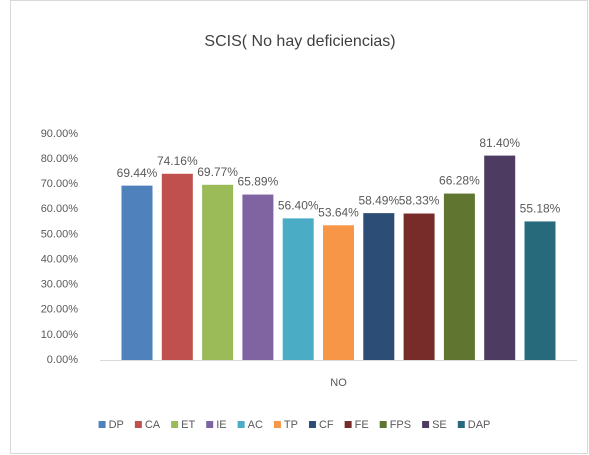  What do you see at coordinates (258, 182) in the screenshot?
I see `value-label: 65.89%` at bounding box center [258, 182].